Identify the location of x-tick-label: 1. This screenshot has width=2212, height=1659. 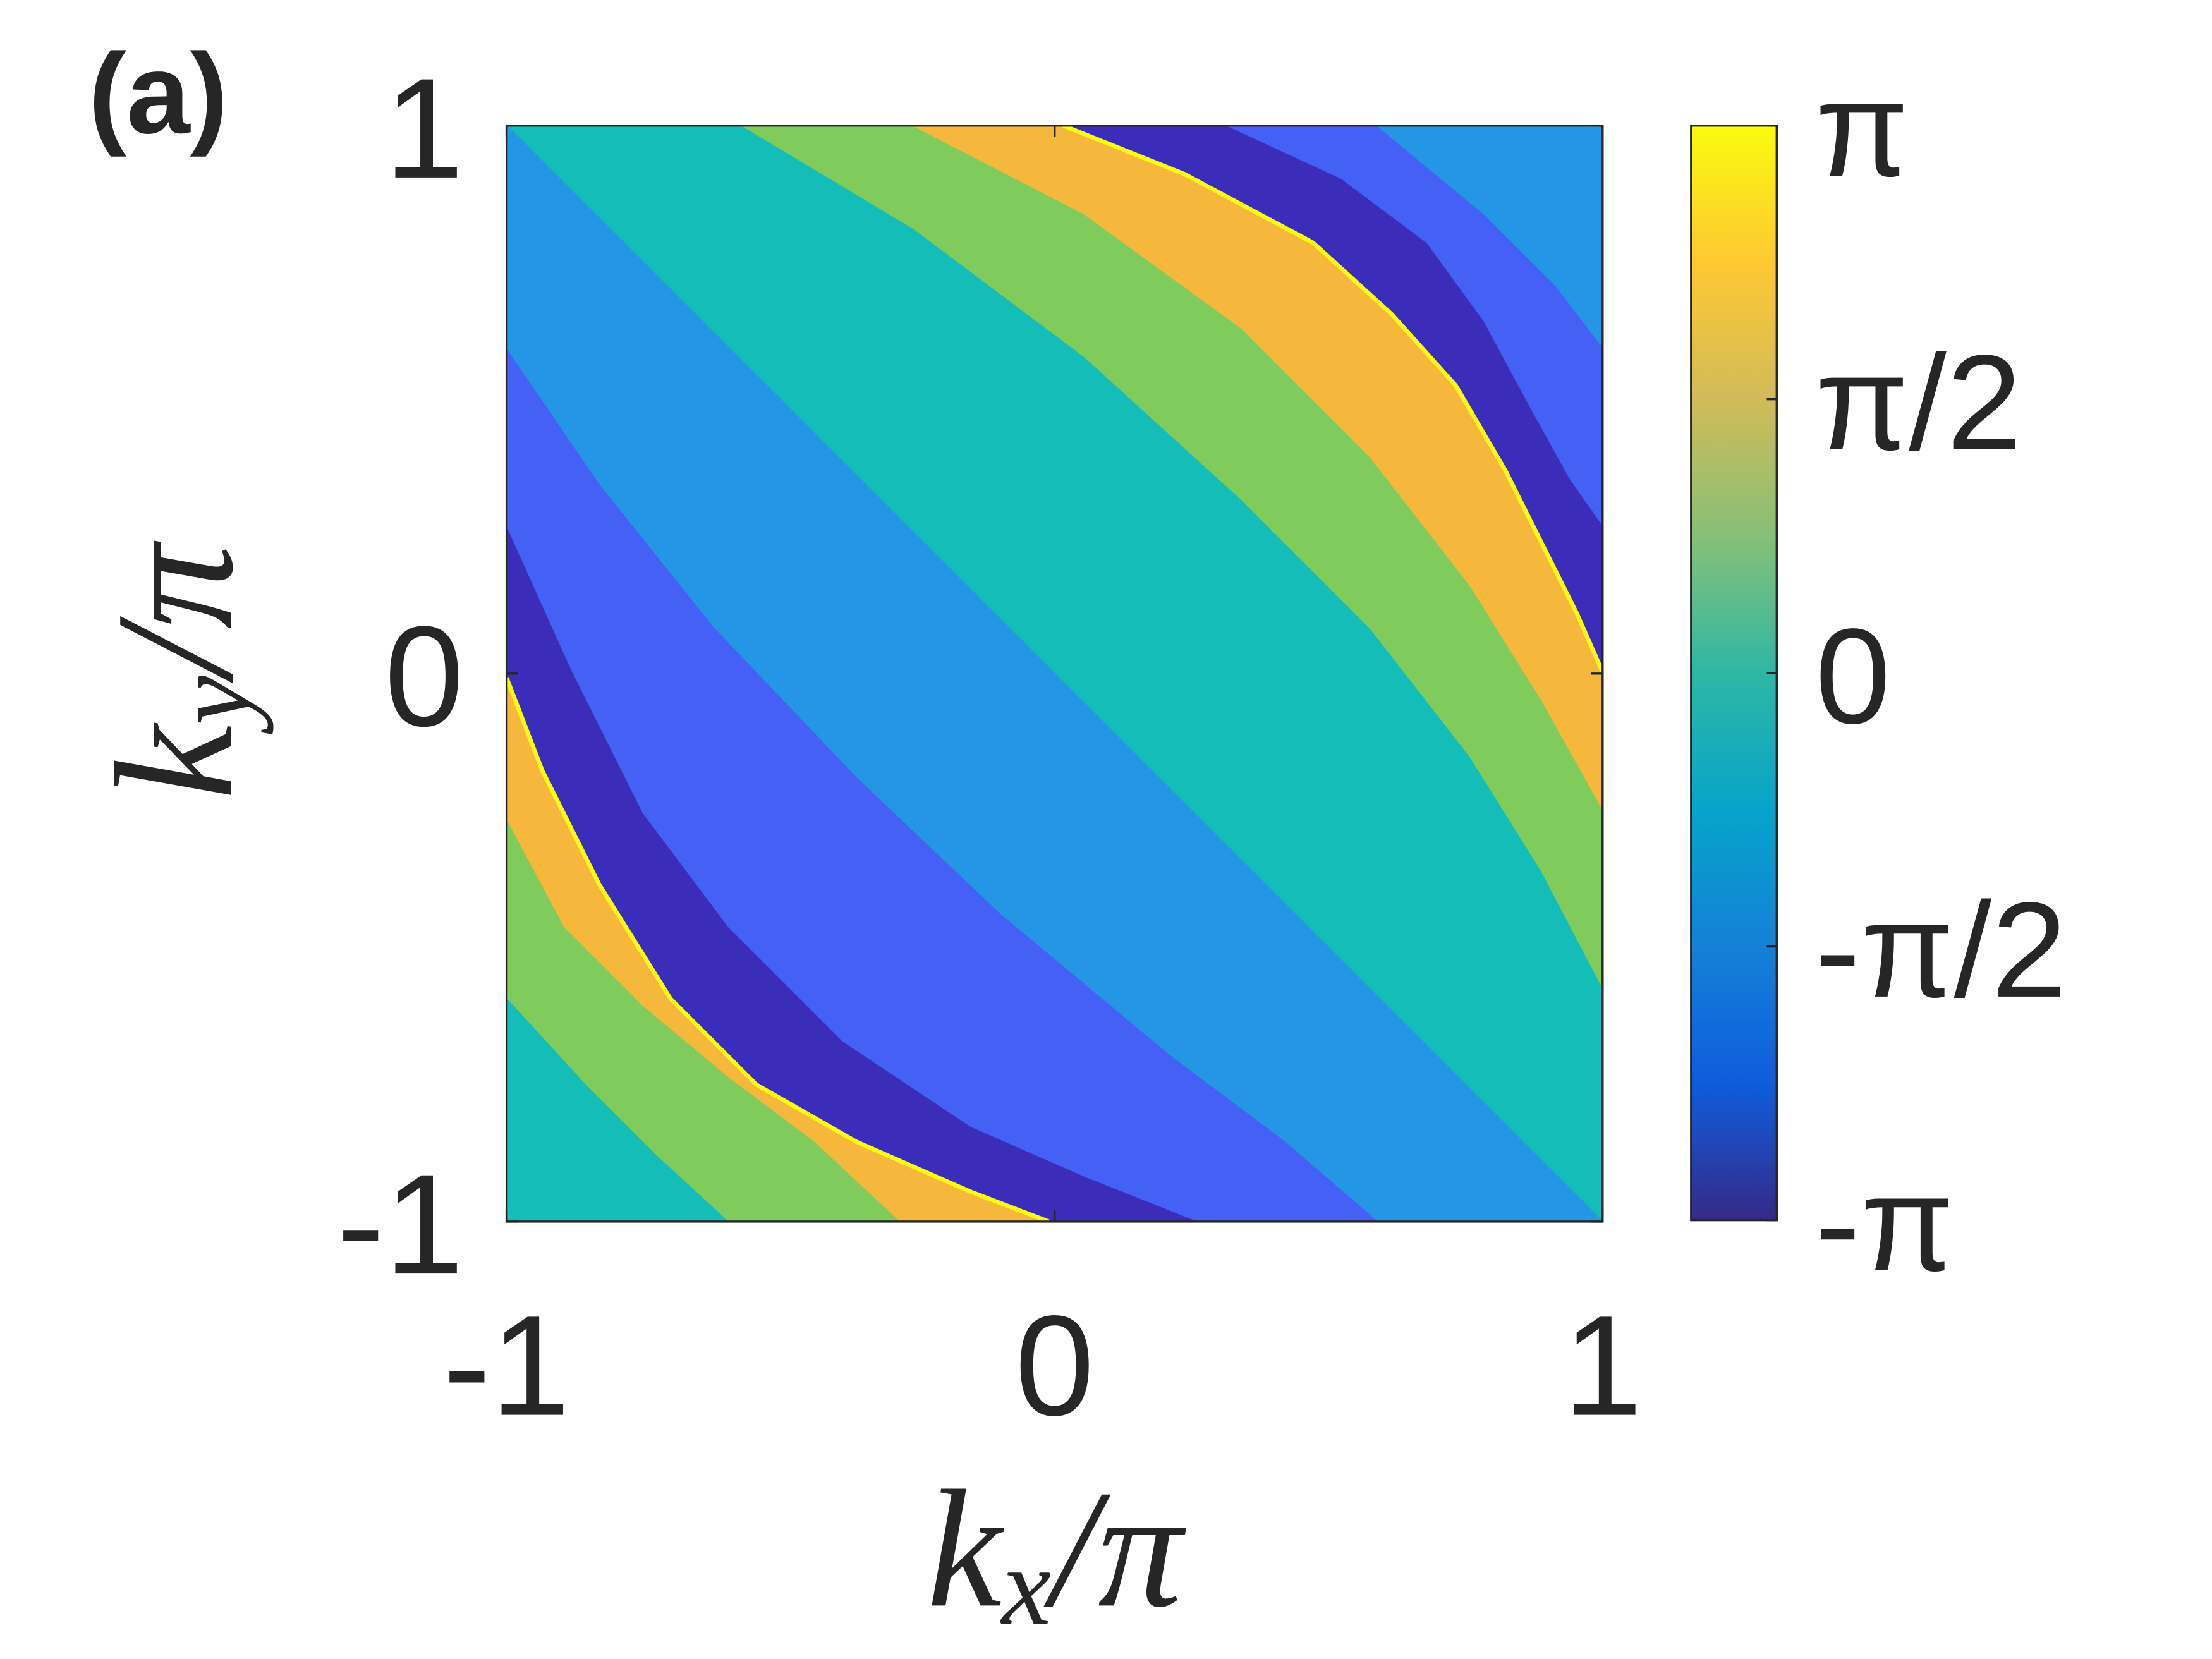
(1603, 1365).